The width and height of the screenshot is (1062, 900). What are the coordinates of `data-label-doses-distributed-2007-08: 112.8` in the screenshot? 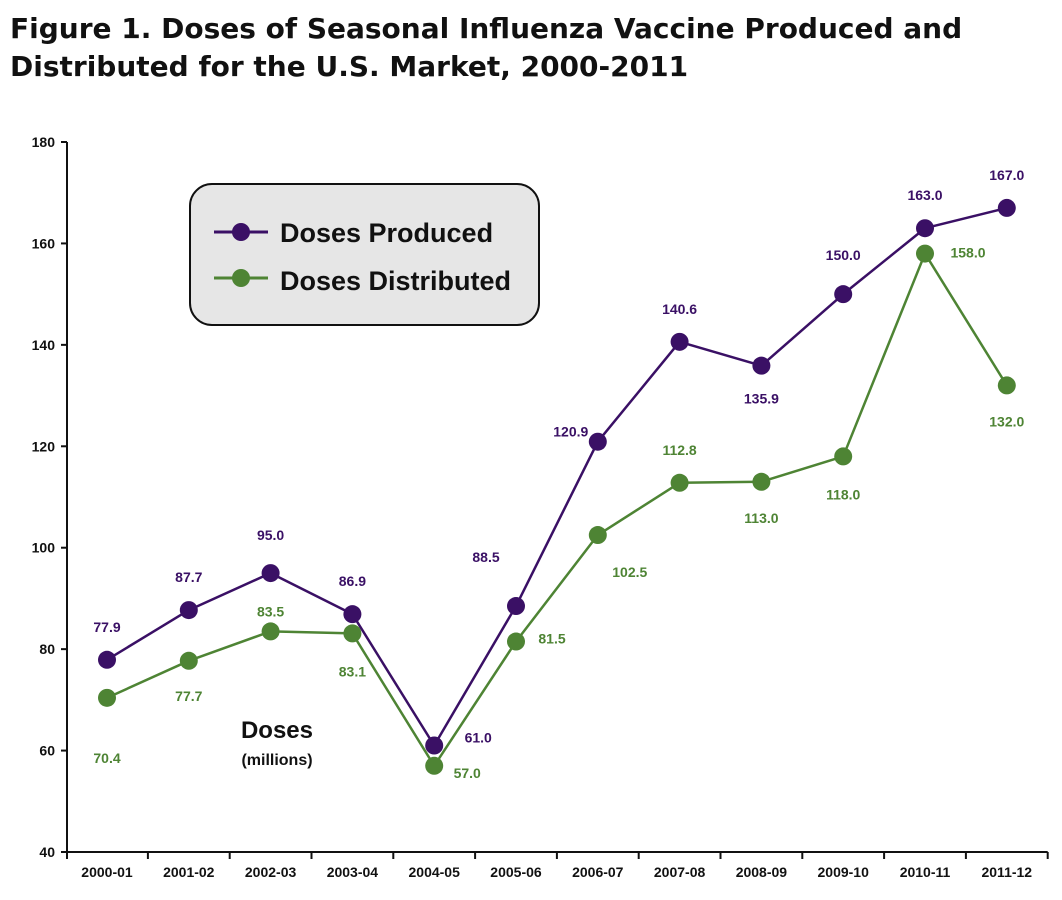 It's located at (679, 450).